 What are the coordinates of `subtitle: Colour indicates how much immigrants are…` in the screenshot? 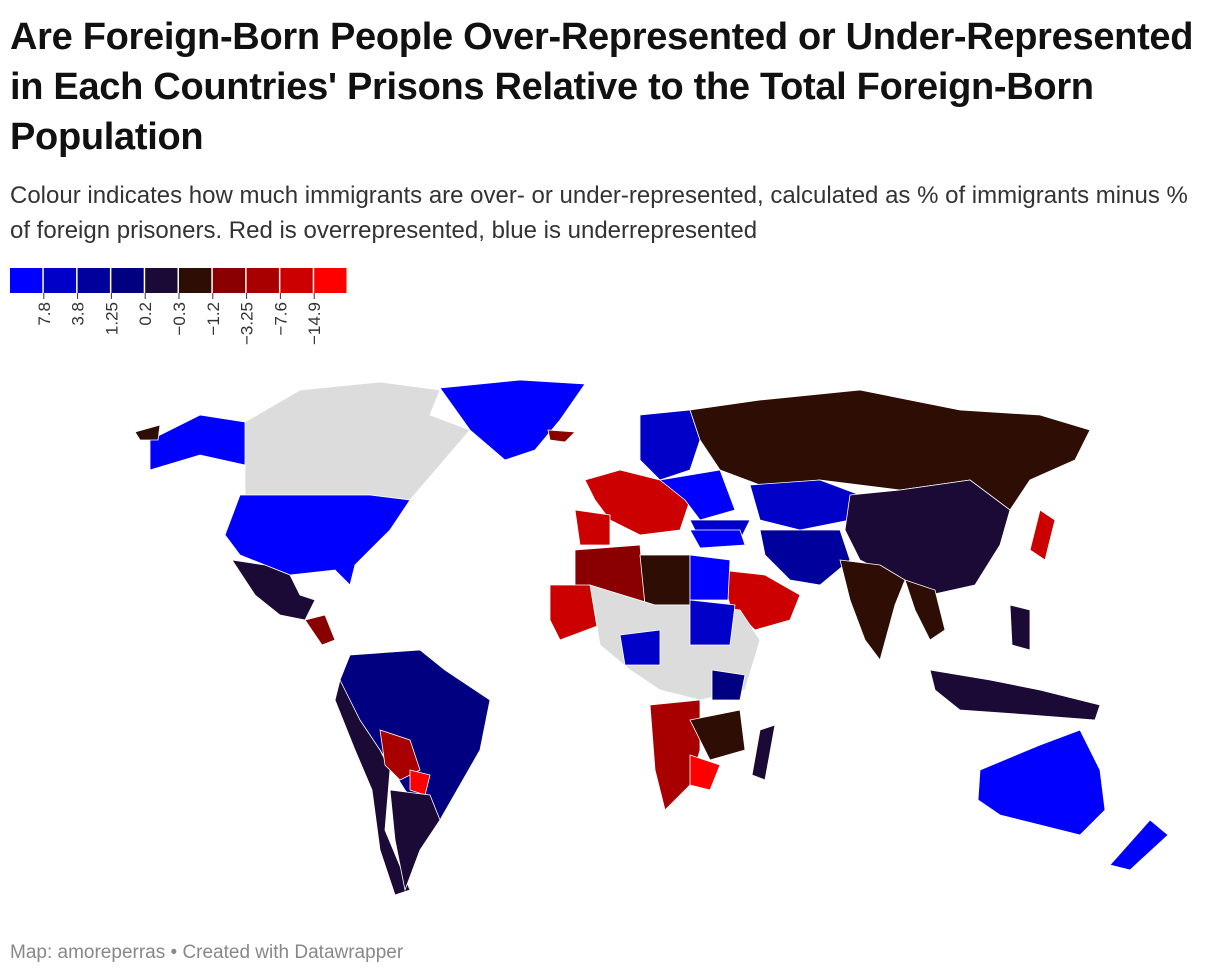 It's located at (599, 213).